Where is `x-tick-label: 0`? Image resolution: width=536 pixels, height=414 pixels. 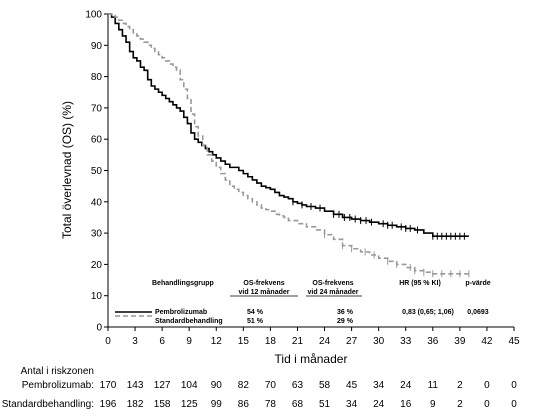
x-tick-label: 0 is located at coordinates (108, 341).